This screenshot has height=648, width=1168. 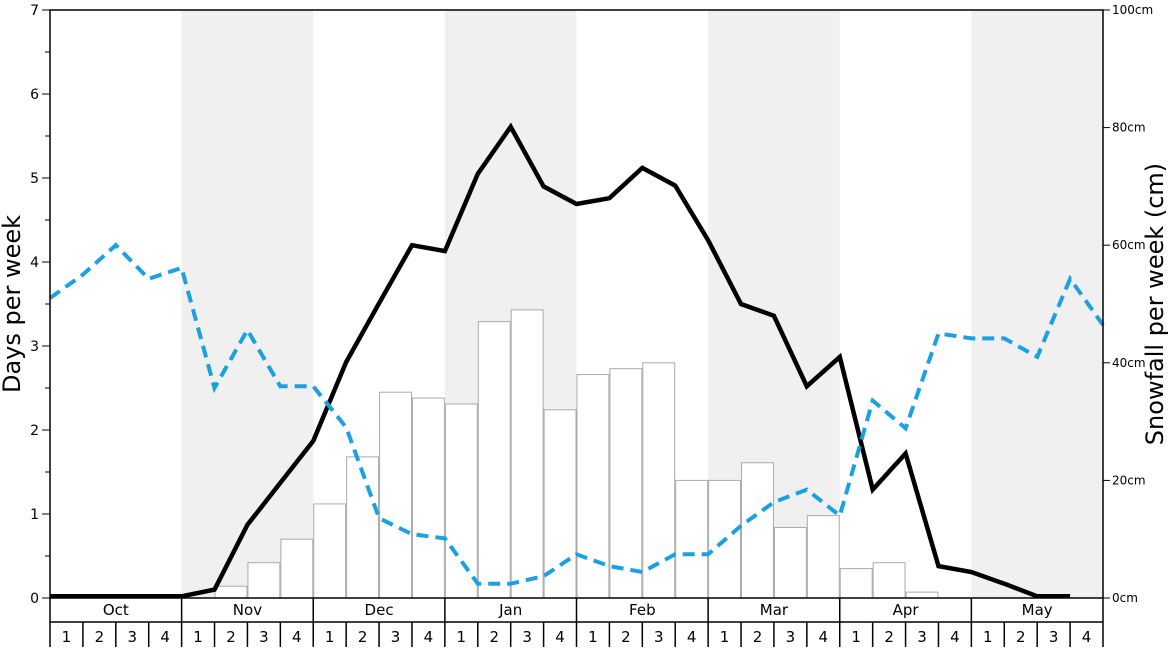 I want to click on month-label: Jan, so click(x=510, y=610).